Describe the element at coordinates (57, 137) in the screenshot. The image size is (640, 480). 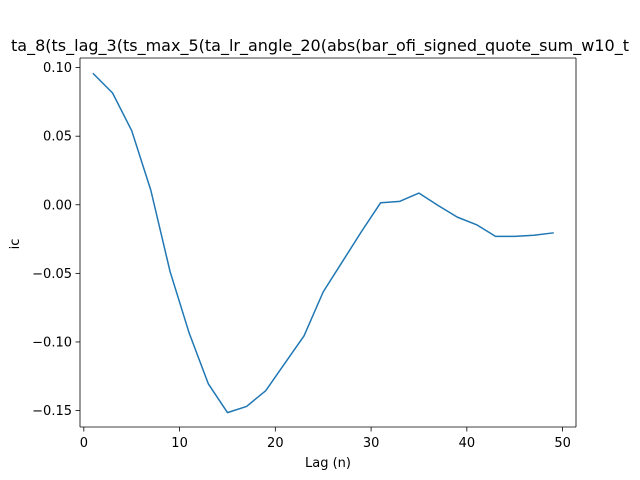
I see `y-tick-label: 0.05` at that location.